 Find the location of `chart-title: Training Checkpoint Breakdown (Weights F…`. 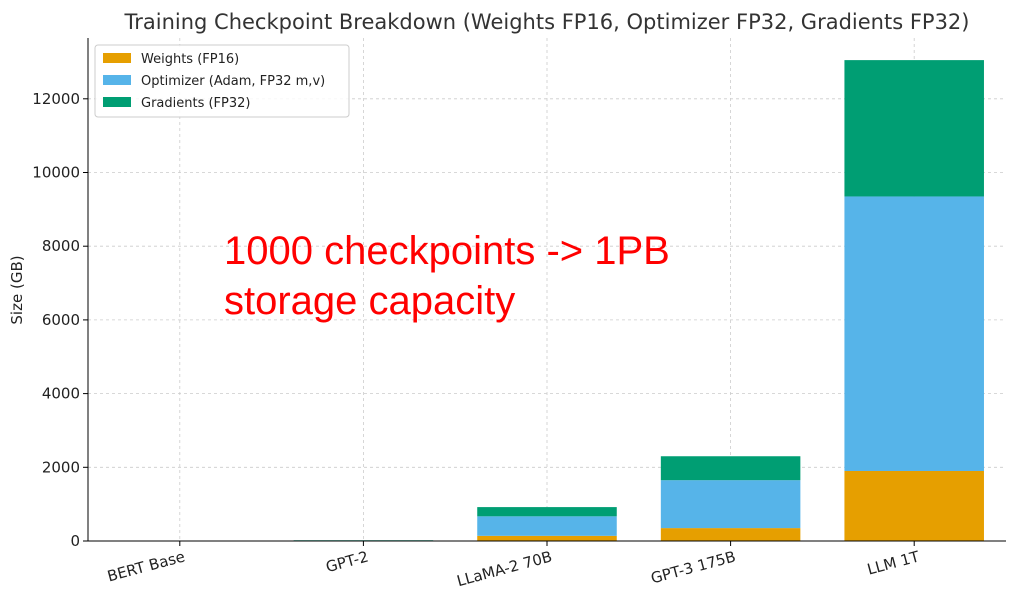

chart-title: Training Checkpoint Breakdown (Weights F… is located at coordinates (547, 22).